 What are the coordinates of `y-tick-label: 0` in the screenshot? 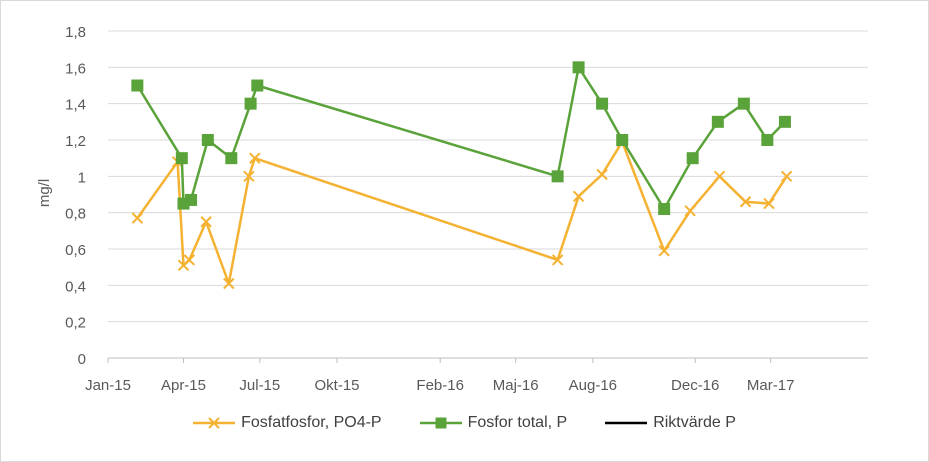 It's located at (82, 359).